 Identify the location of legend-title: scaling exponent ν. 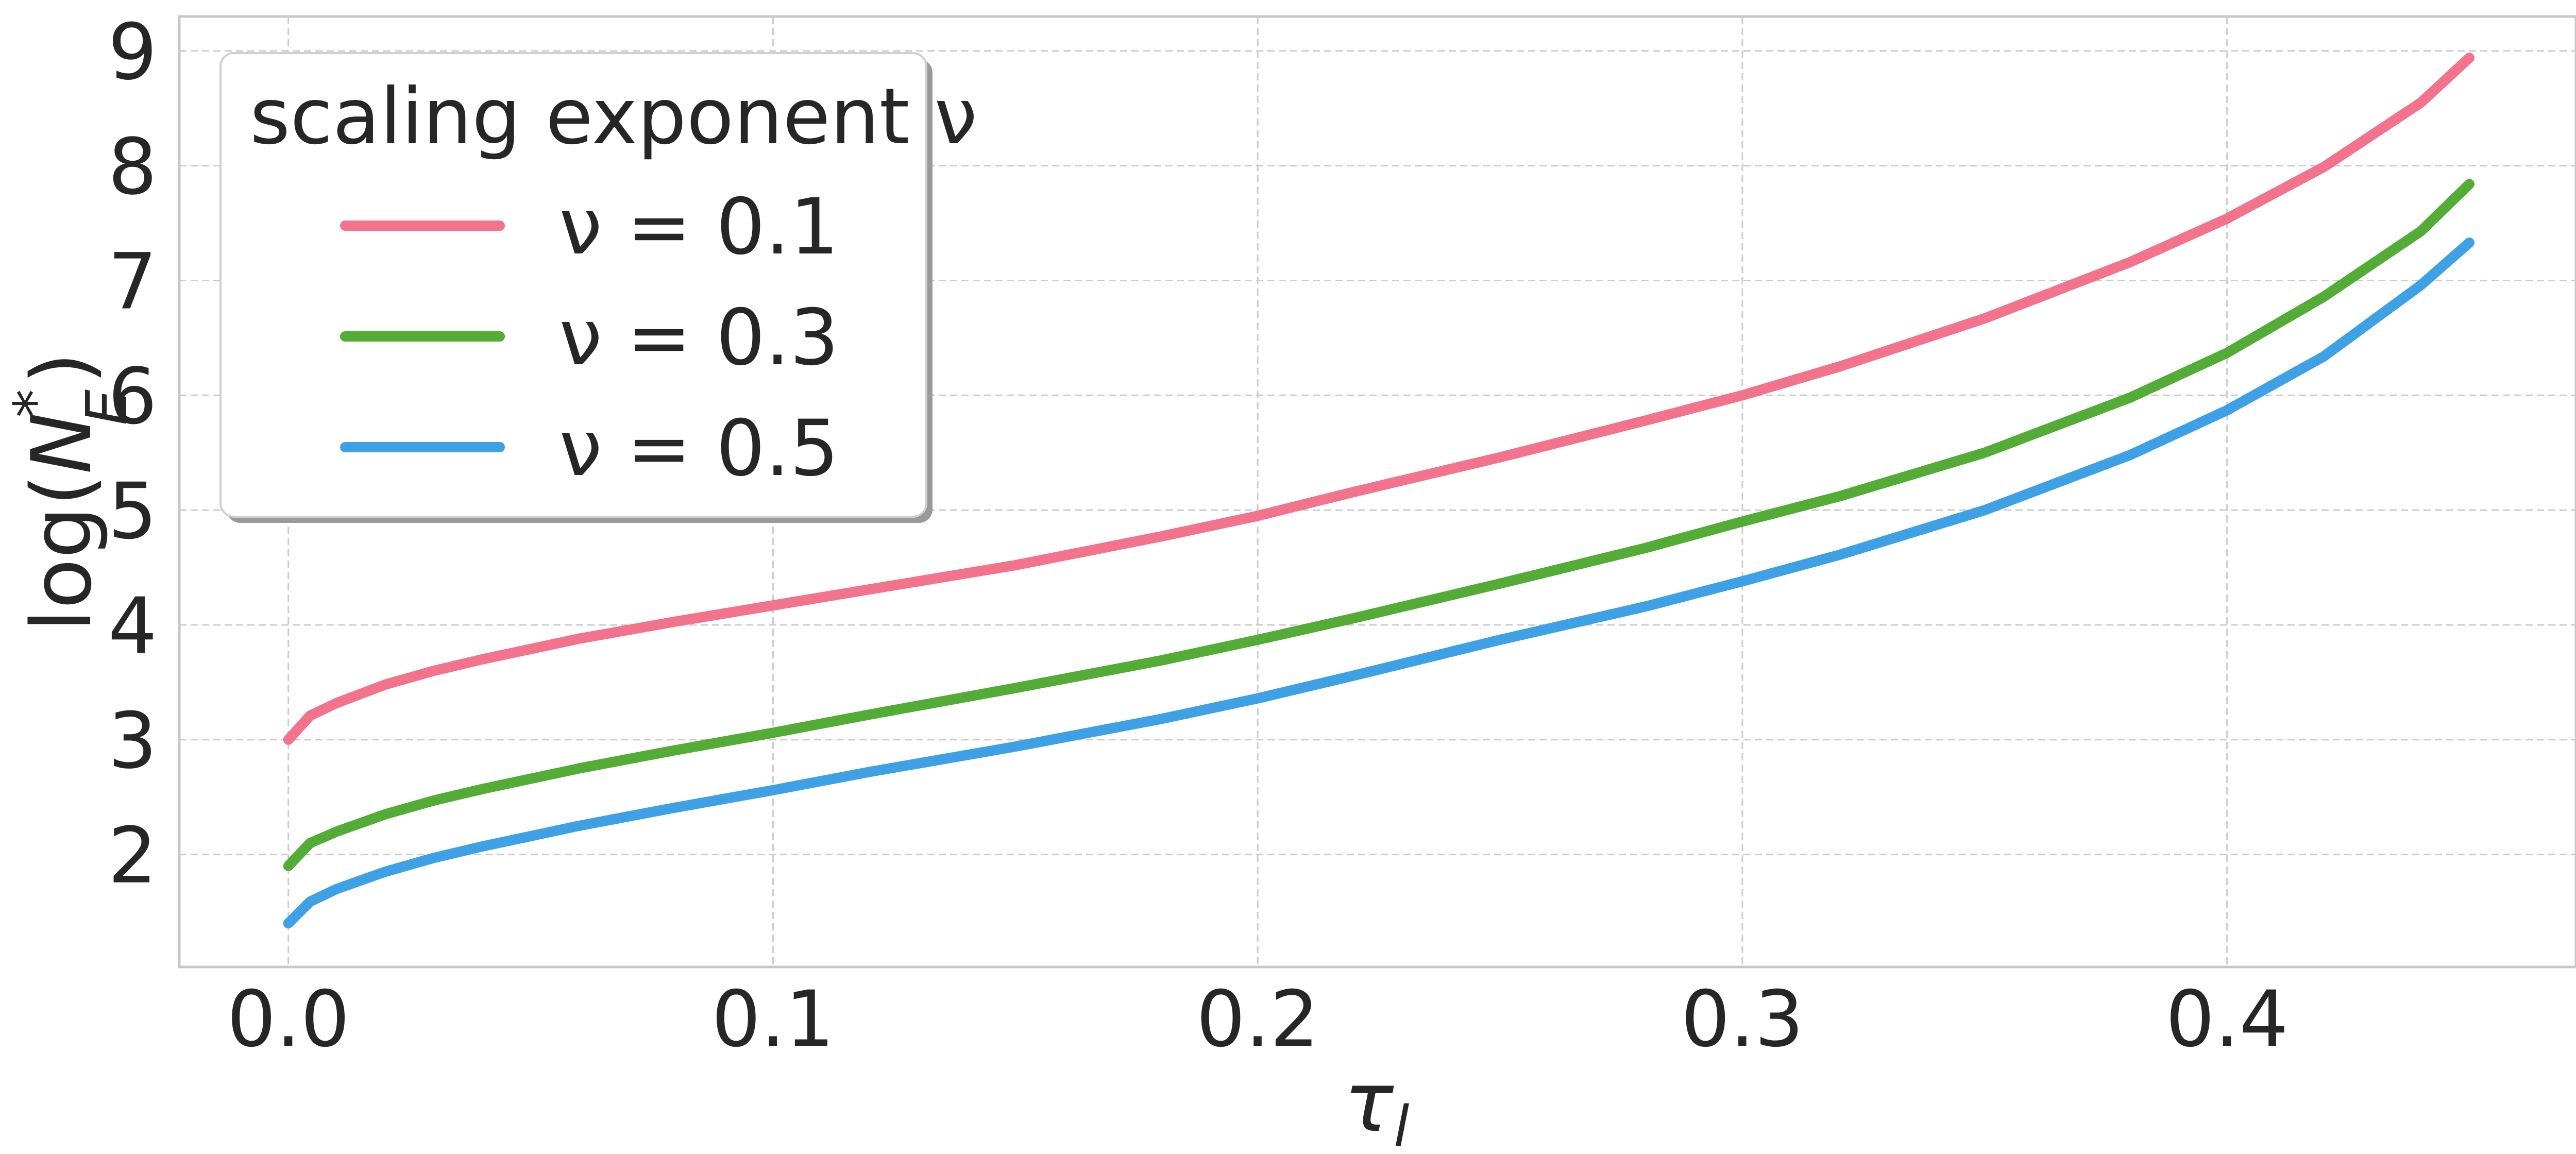
(613, 117).